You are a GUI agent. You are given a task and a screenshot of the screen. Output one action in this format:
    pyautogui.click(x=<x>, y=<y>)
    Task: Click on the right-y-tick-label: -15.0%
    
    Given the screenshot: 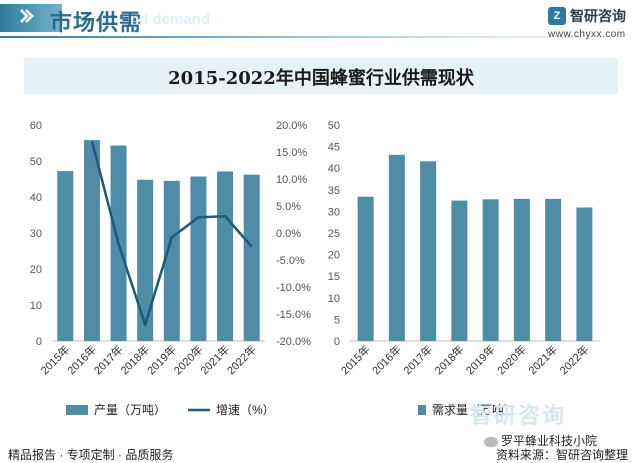 What is the action you would take?
    pyautogui.click(x=293, y=315)
    